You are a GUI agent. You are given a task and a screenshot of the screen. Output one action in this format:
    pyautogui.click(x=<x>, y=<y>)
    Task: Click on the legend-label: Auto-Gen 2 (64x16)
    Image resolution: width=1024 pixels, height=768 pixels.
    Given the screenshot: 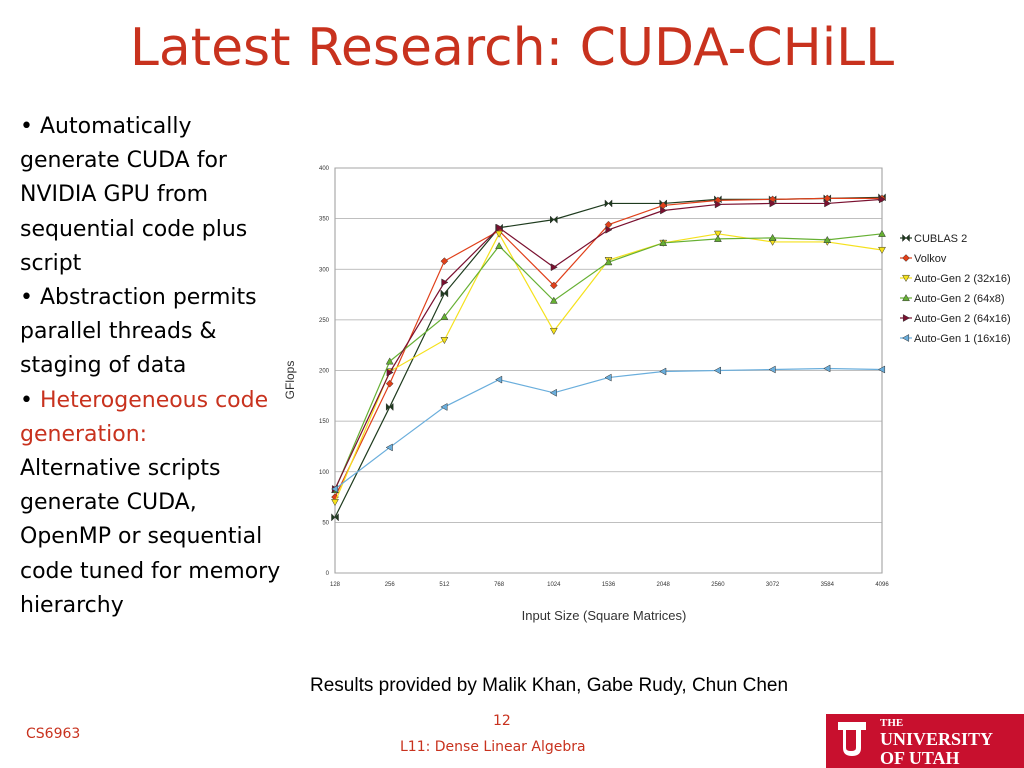 What is the action you would take?
    pyautogui.click(x=962, y=319)
    